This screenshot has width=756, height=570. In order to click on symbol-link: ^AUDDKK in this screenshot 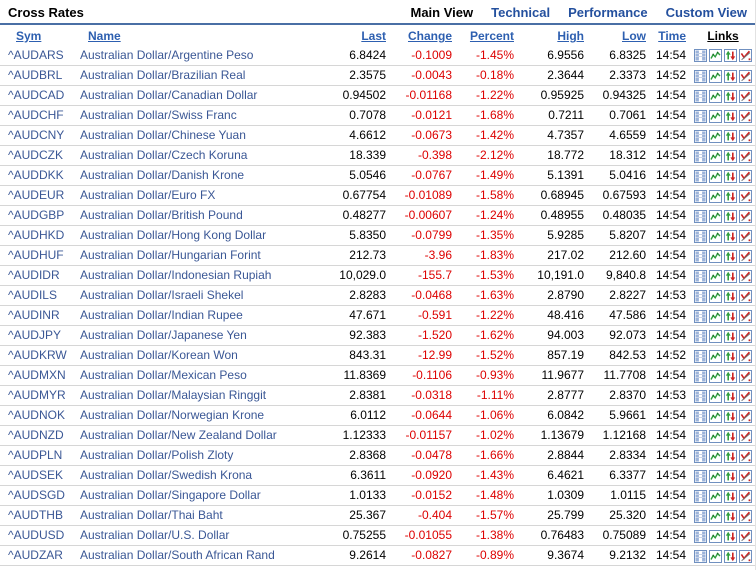, I will do `click(36, 175)`.